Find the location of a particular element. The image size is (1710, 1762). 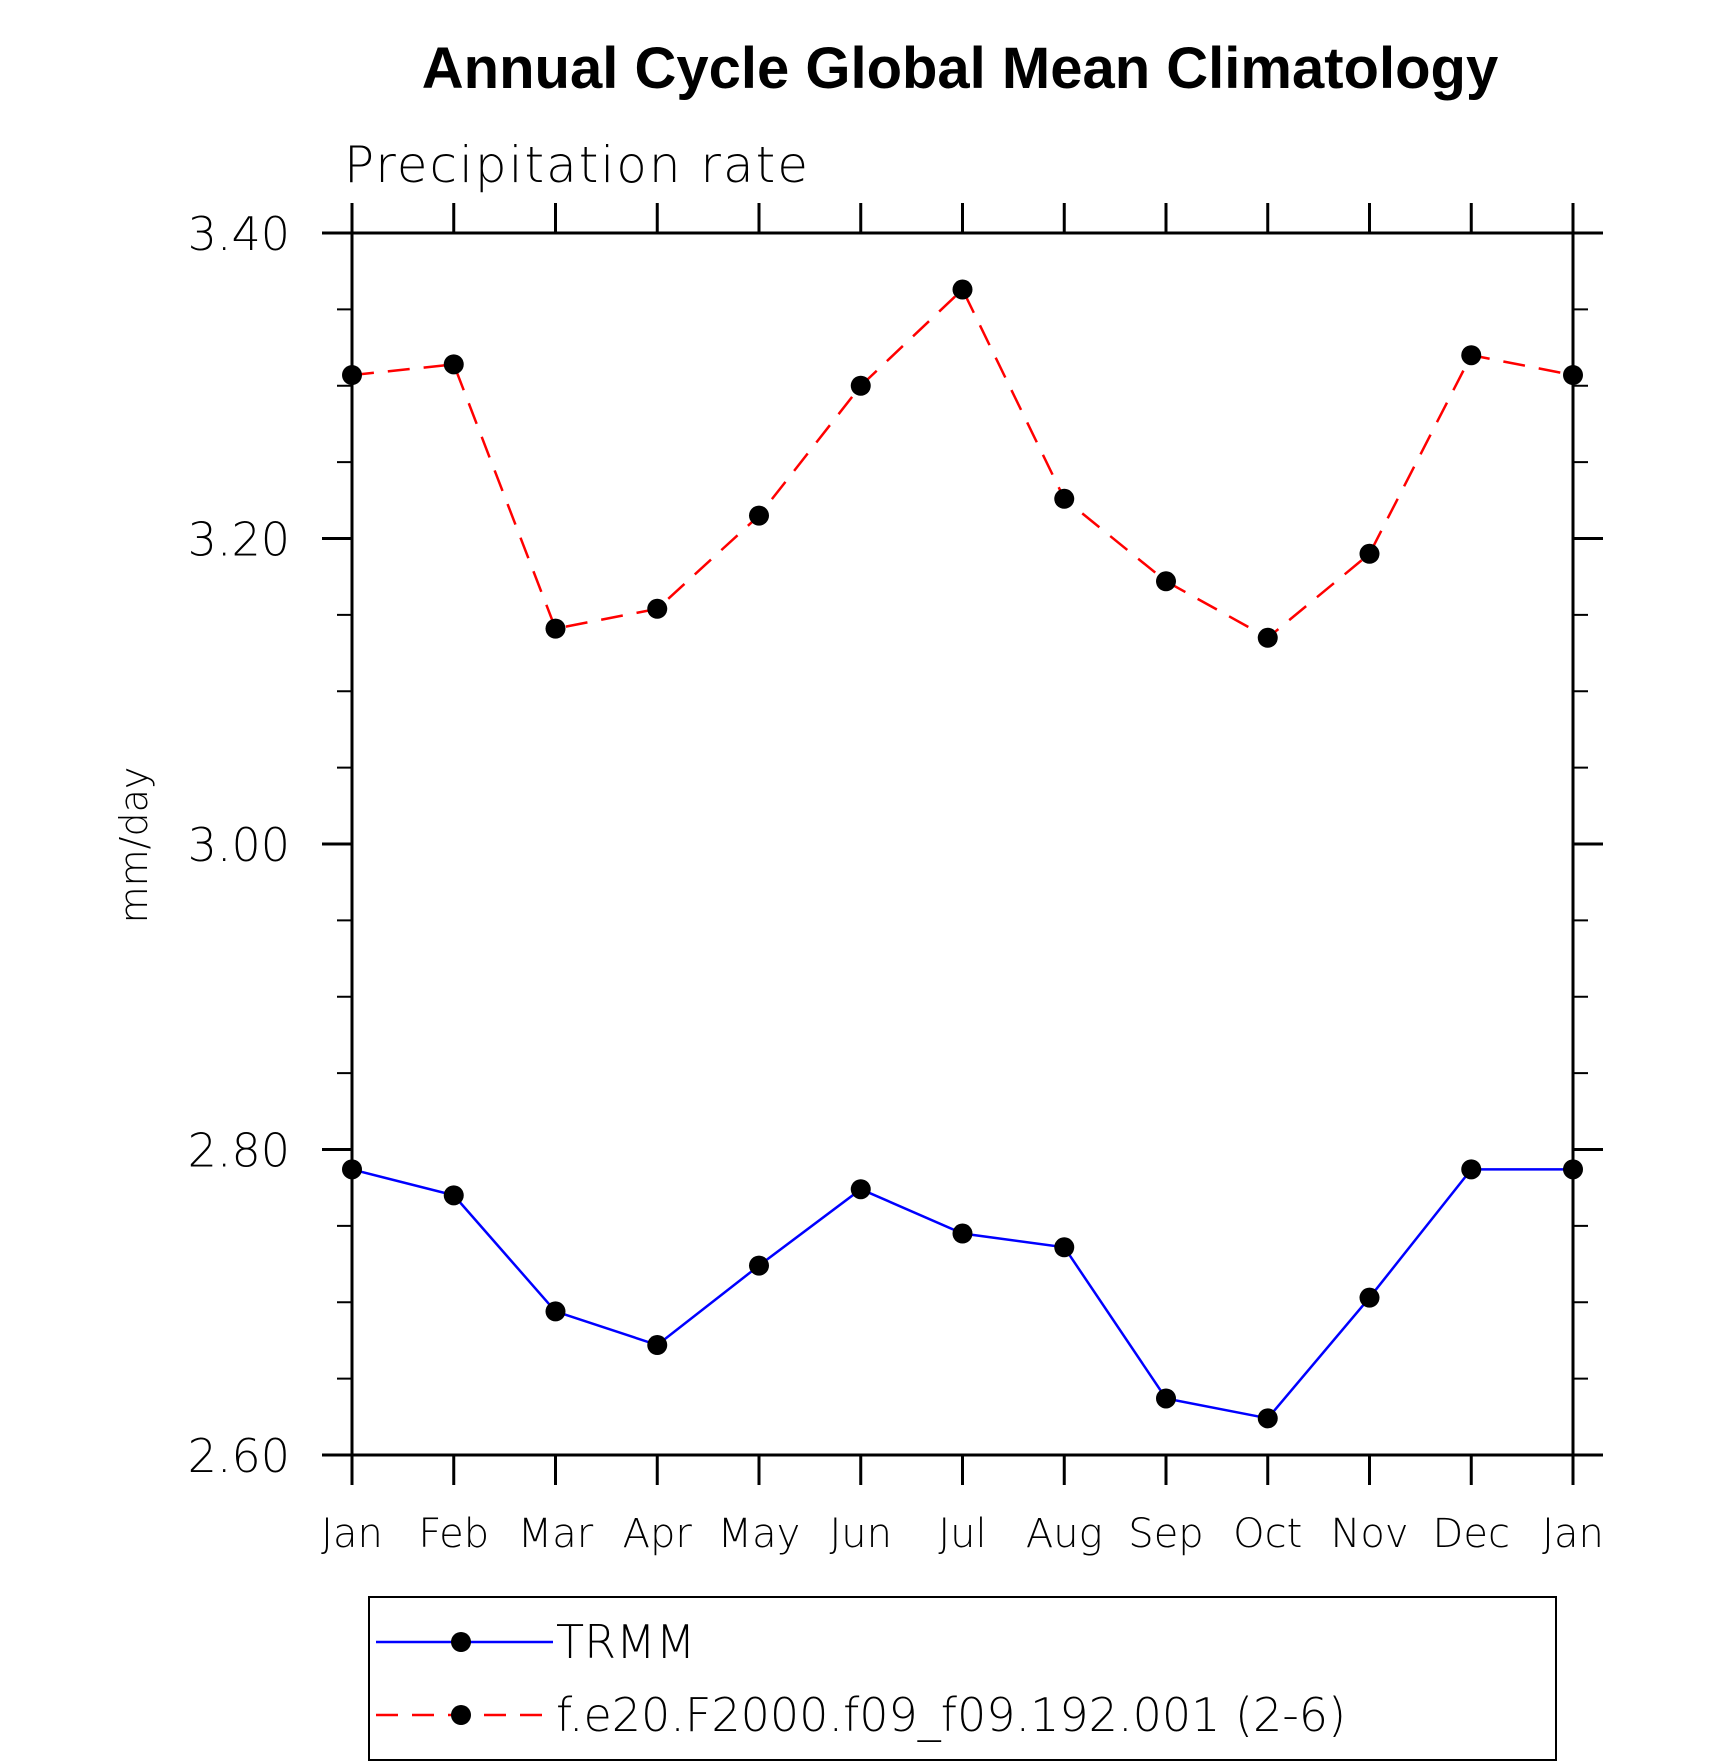

x-tick-label: Oct is located at coordinates (1267, 1534).